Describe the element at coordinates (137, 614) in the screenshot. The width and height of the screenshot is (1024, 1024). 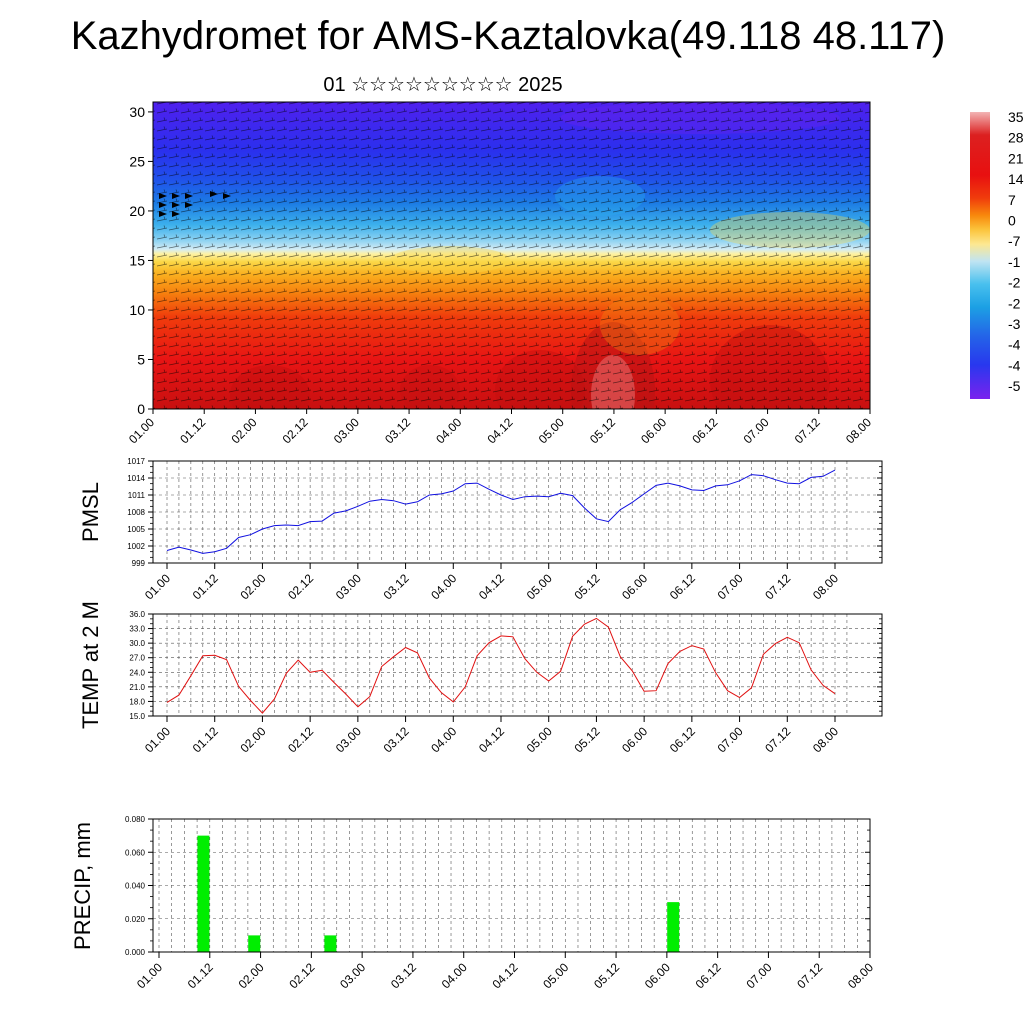
I see `temp-ytick-label-7: 36.0` at that location.